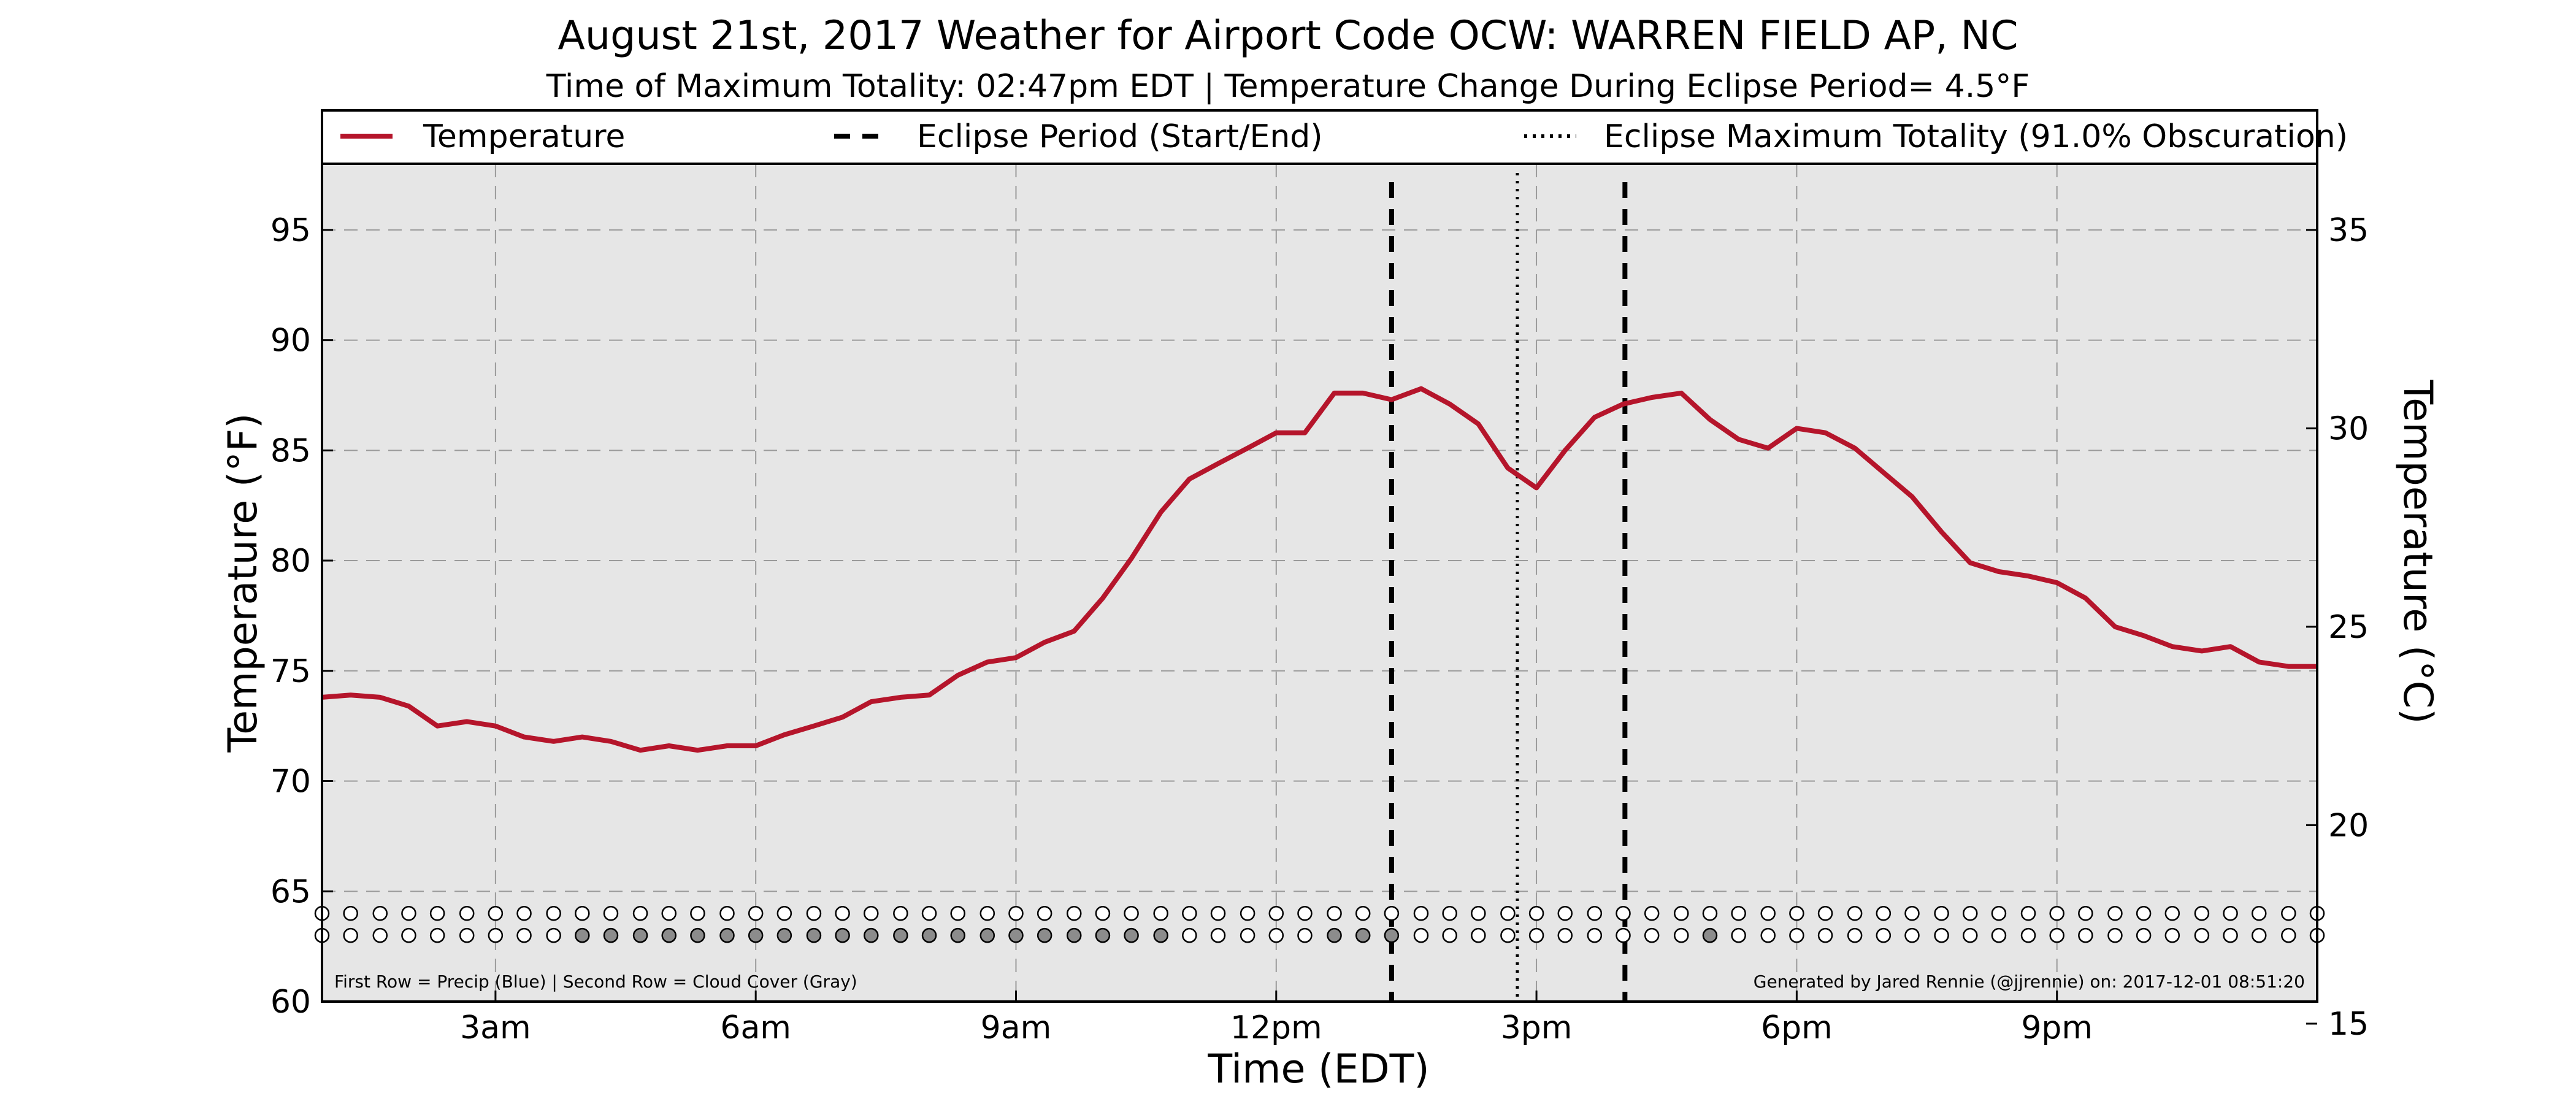  What do you see at coordinates (290, 1002) in the screenshot?
I see `y-tick-label: 60` at bounding box center [290, 1002].